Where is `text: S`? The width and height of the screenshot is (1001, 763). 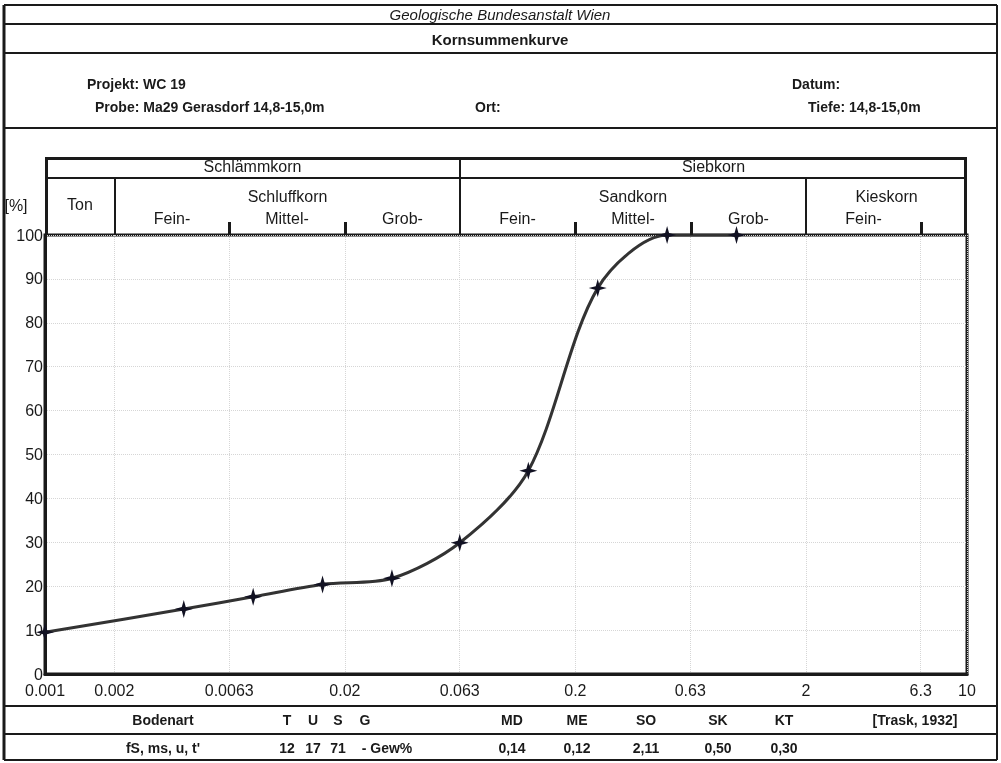
text: S is located at coordinates (338, 720).